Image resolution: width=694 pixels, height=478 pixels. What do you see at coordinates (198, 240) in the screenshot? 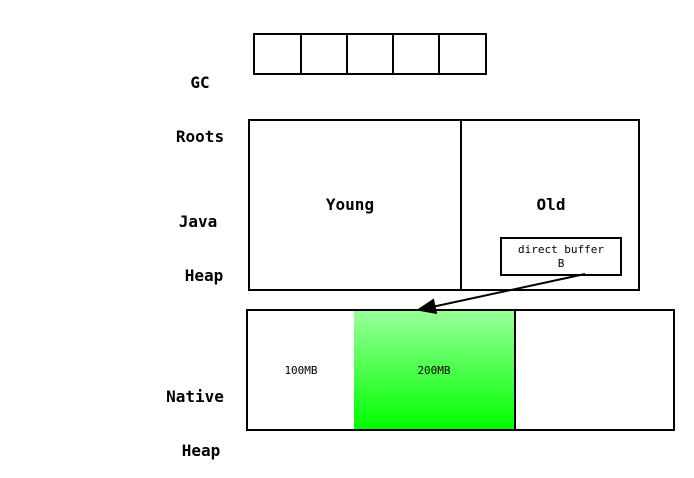
I see `java-heap-label: Java Heap` at bounding box center [198, 240].